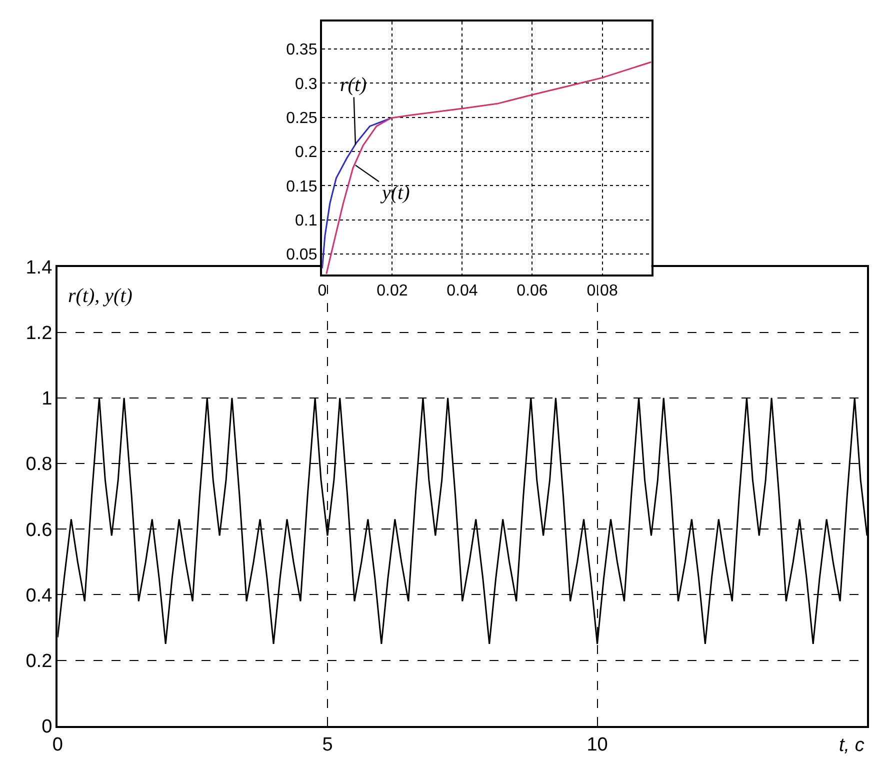  What do you see at coordinates (39, 333) in the screenshot?
I see `y-tick-label: 1.2` at bounding box center [39, 333].